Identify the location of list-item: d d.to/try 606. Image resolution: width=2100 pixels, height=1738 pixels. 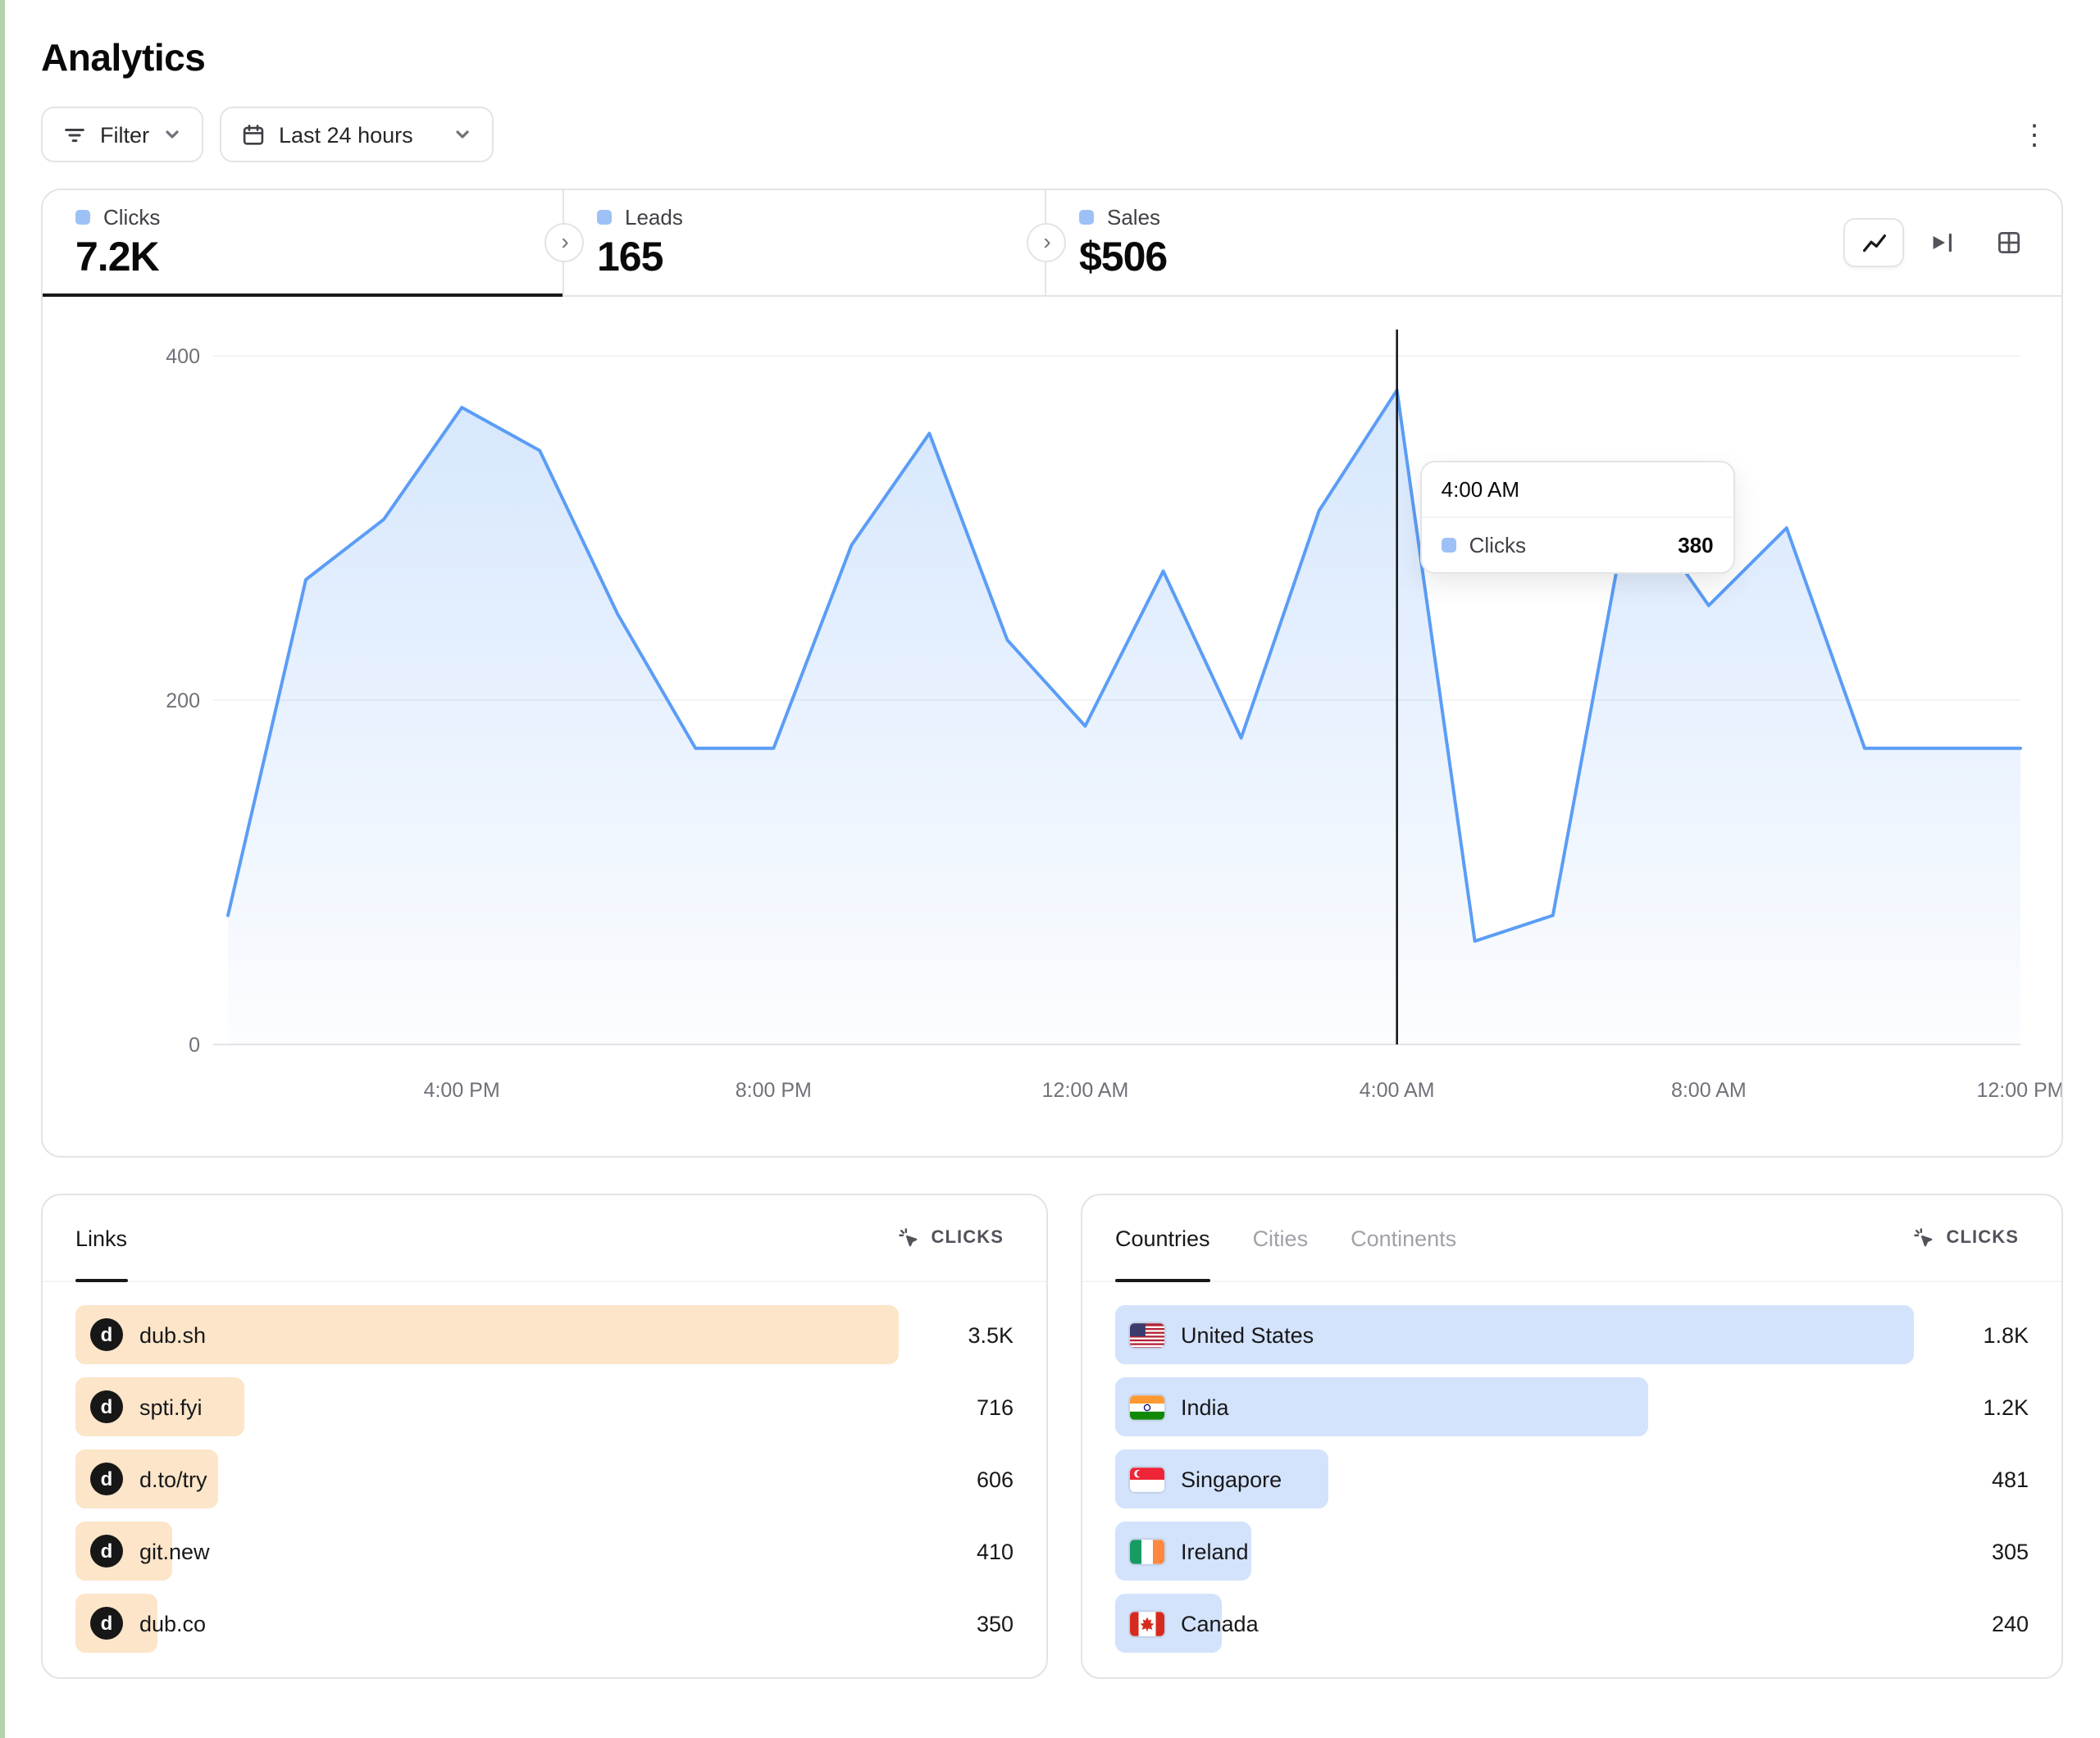
(544, 1478).